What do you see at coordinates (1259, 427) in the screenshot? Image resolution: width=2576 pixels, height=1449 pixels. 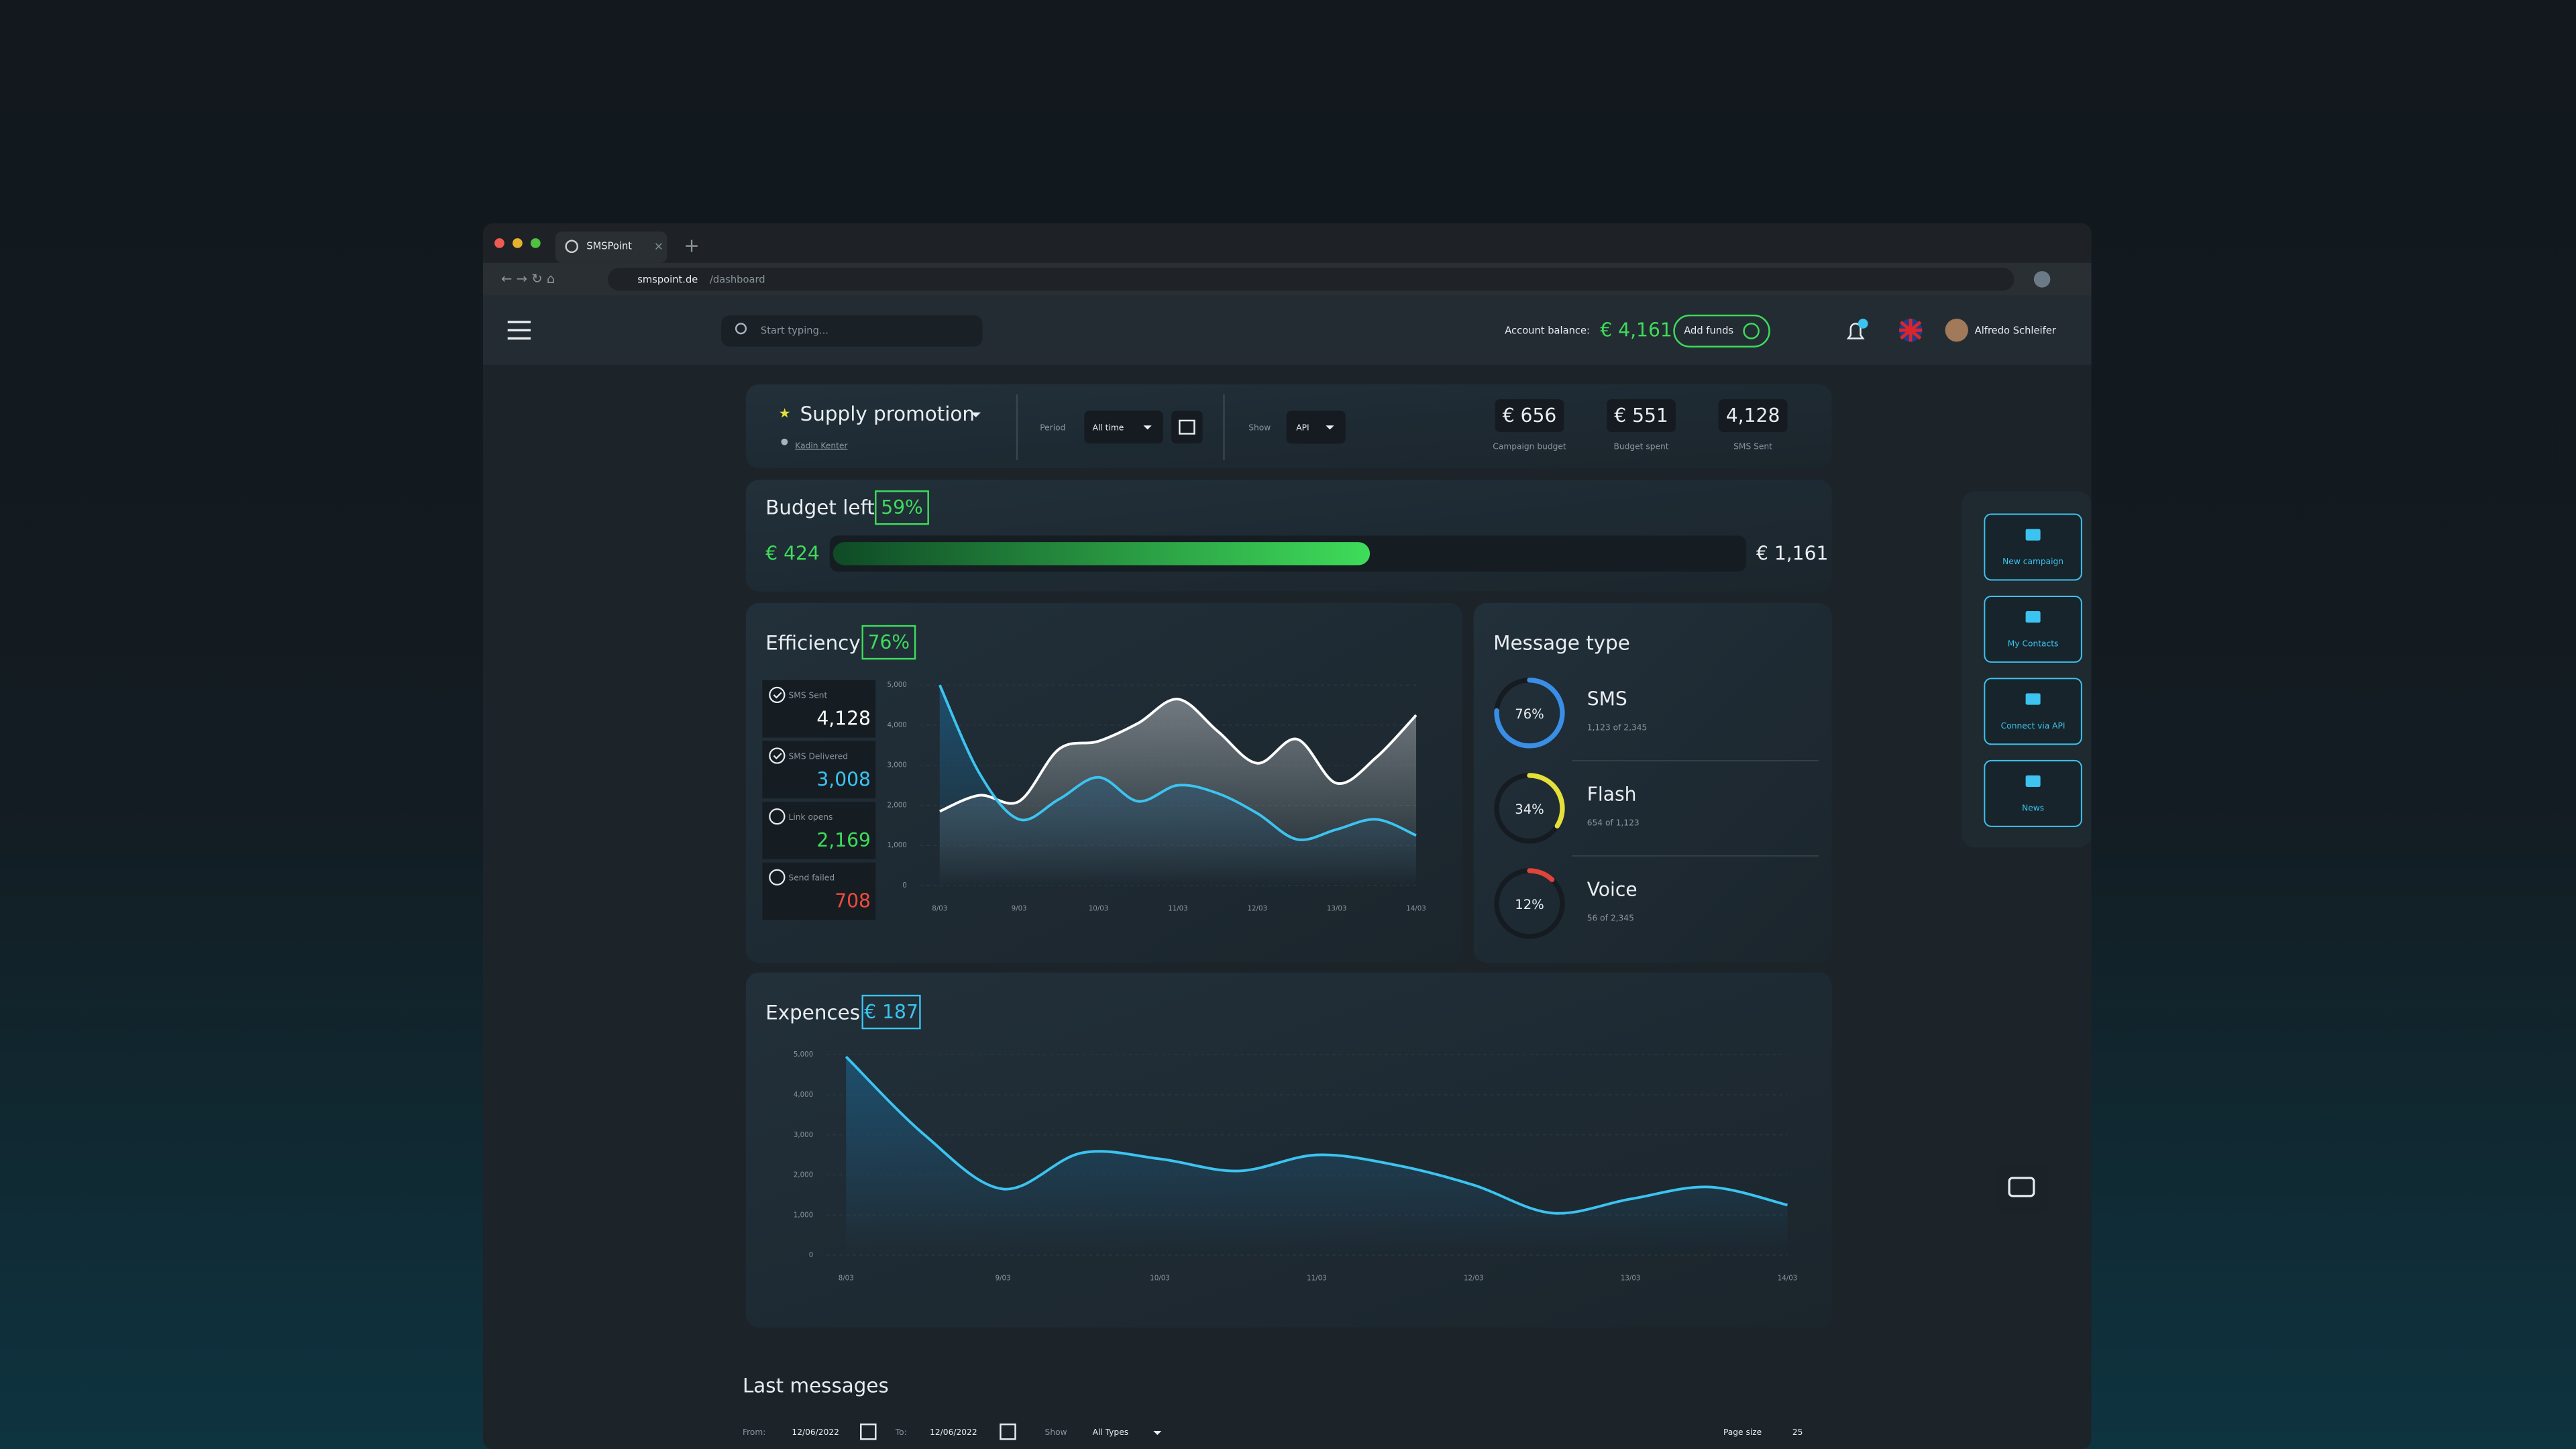 I see `show-label: Show` at bounding box center [1259, 427].